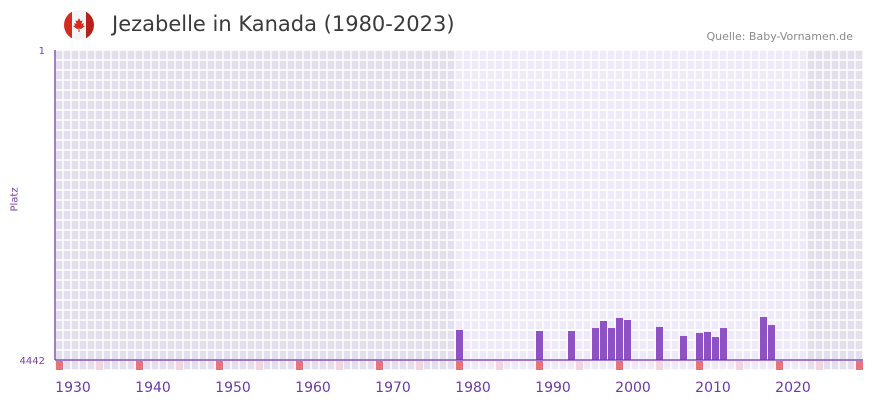 Image resolution: width=873 pixels, height=402 pixels. Describe the element at coordinates (153, 388) in the screenshot. I see `x-tick-label: 1940` at that location.